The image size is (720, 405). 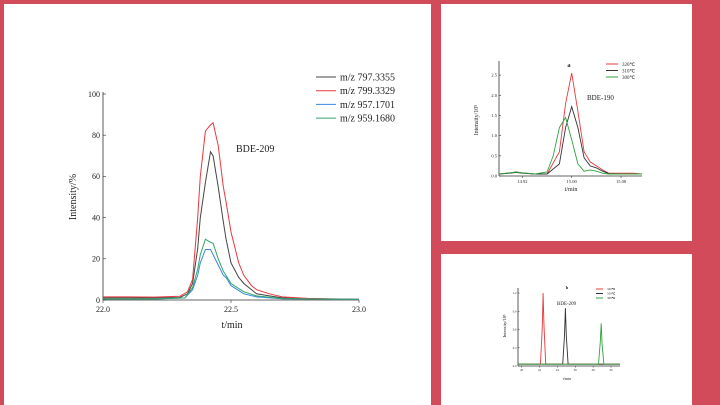 I want to click on y-tick-label: 20, so click(x=96, y=259).